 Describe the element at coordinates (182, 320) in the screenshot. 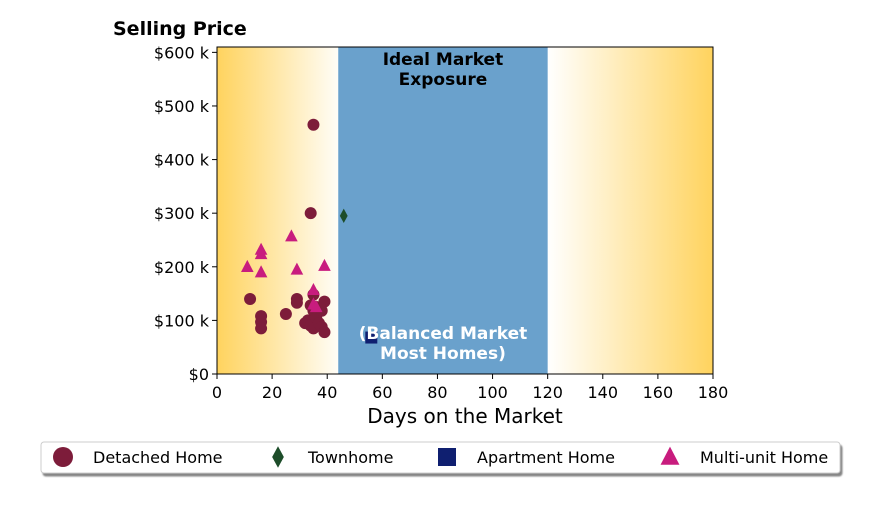

I see `y-tick-label-100000: $100 k` at that location.